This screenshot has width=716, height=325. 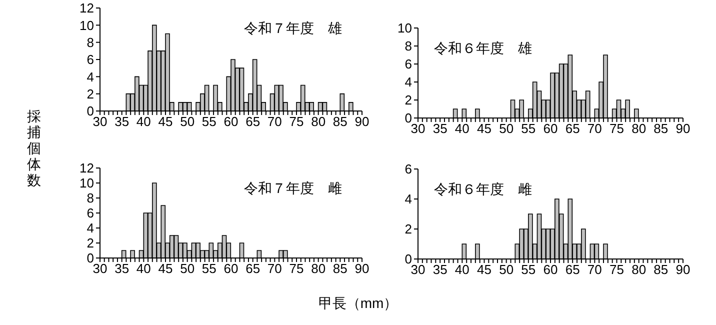 I want to click on text: 令和７年度 雄, so click(x=293, y=29).